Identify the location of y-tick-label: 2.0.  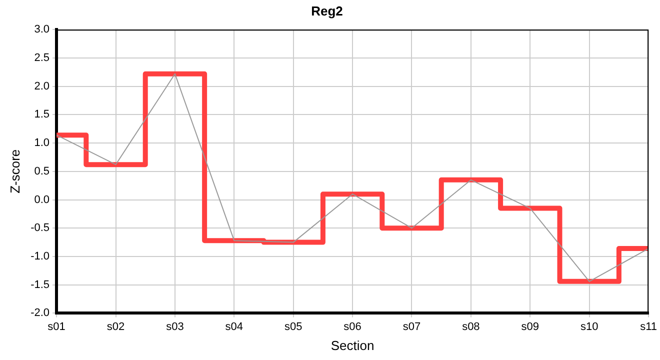
(42, 86).